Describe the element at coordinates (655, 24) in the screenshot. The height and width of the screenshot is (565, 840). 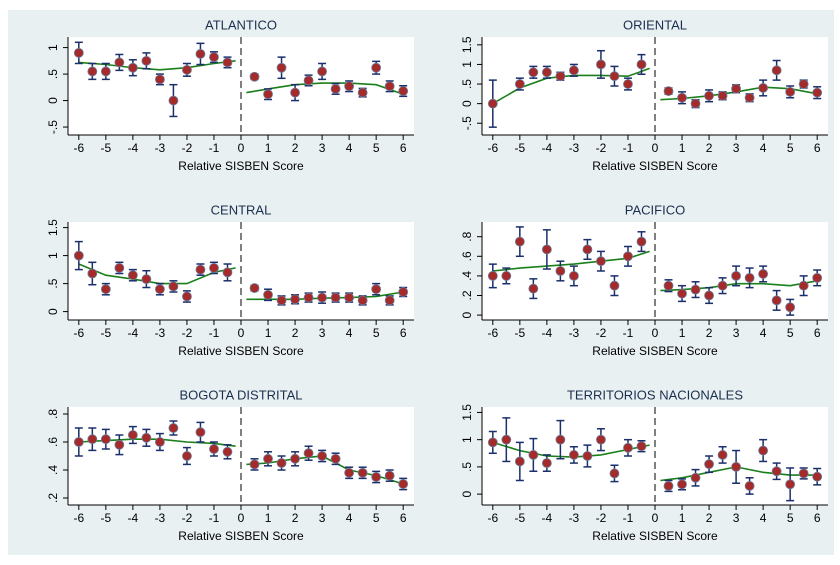
I see `panel-title: ORIENTAL` at that location.